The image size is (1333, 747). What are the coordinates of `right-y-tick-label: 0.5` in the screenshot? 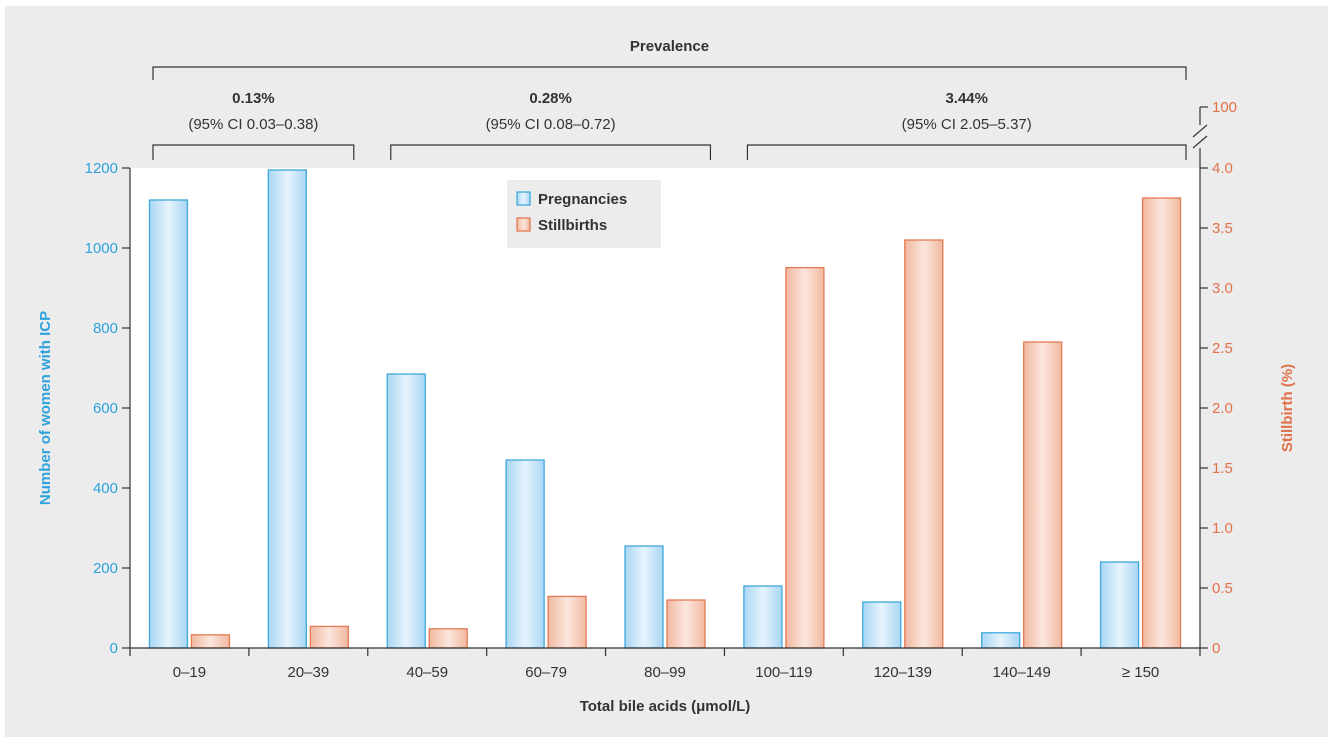 It's located at (1222, 588).